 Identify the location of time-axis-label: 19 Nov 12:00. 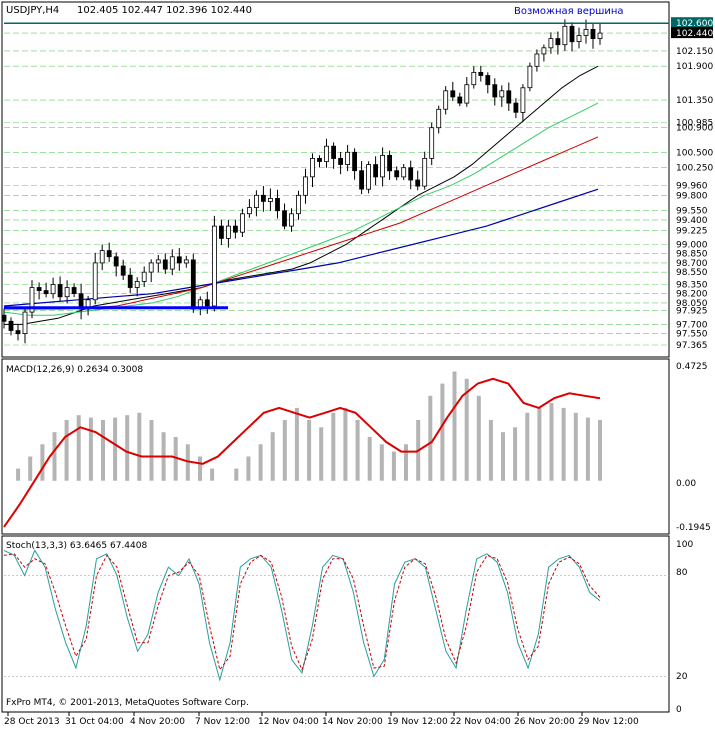
(417, 722).